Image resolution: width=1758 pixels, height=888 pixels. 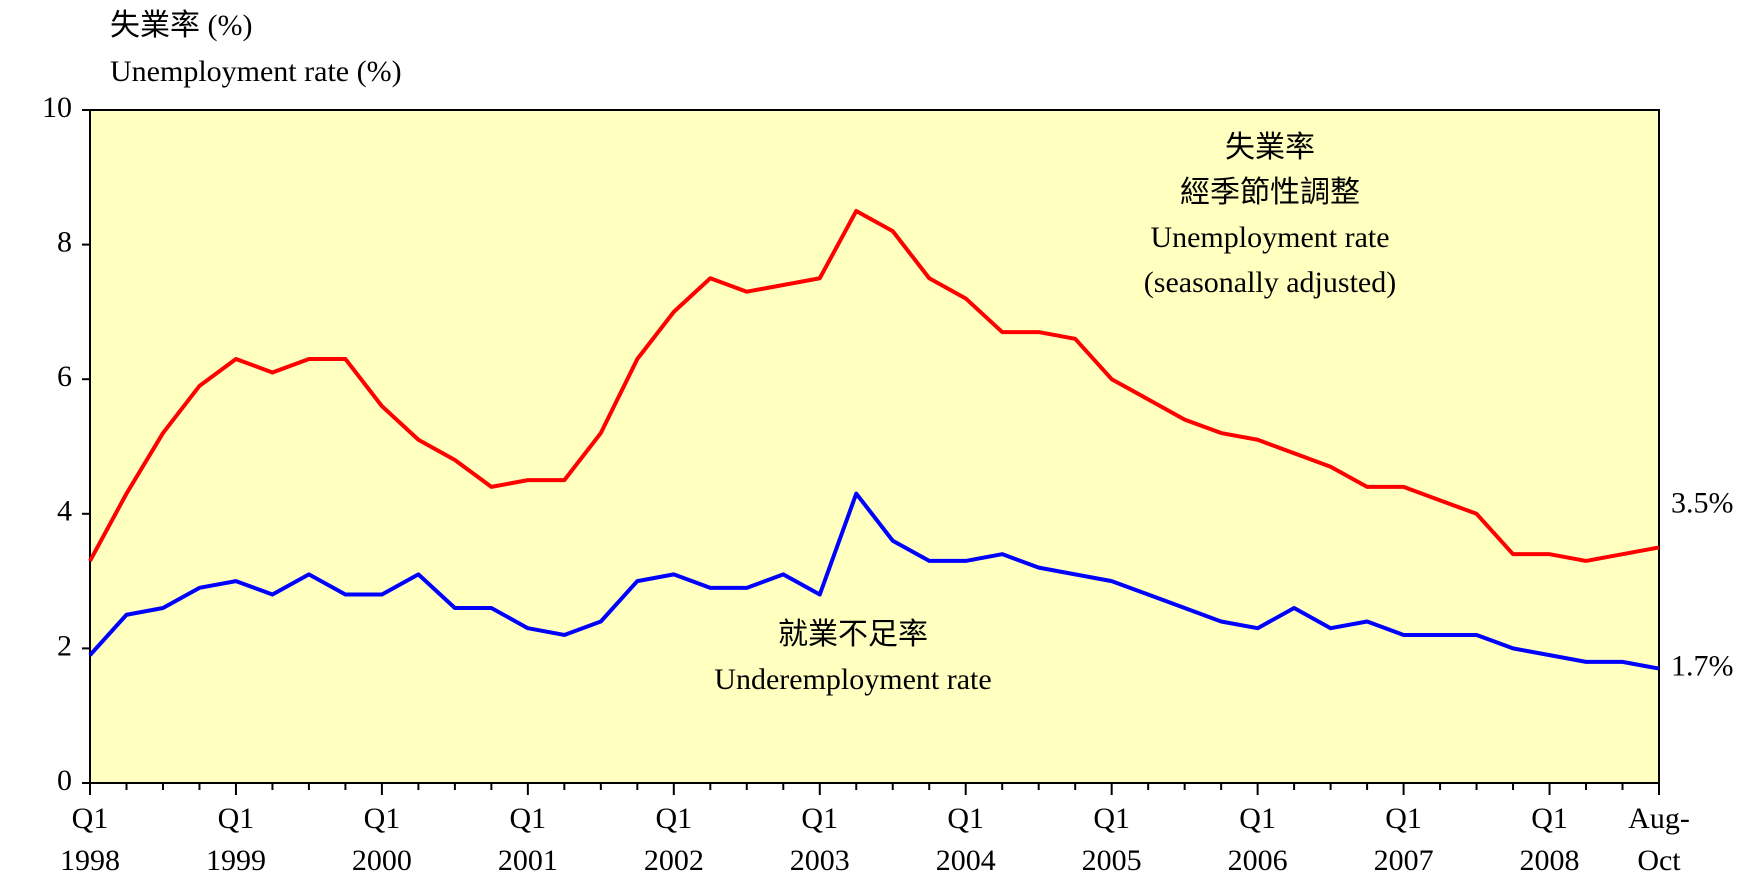 I want to click on x-tick-label: Q1 1998, so click(x=90, y=839).